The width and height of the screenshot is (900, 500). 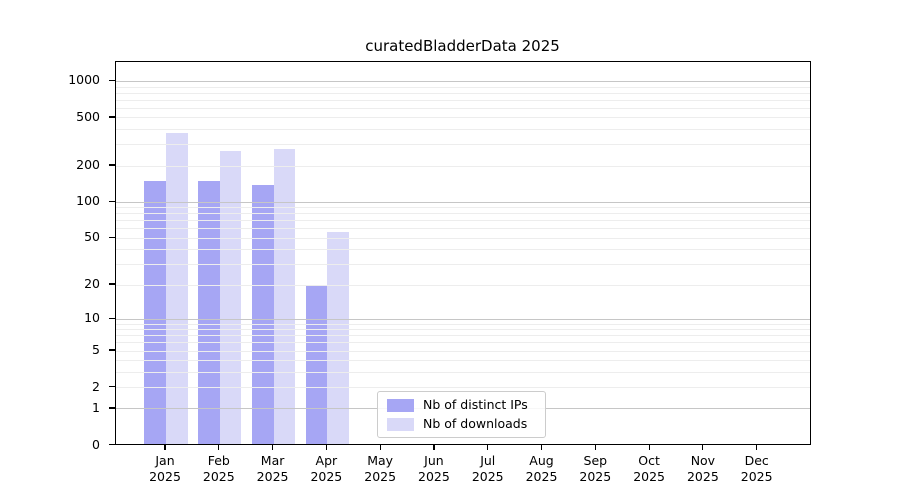 What do you see at coordinates (177, 288) in the screenshot?
I see `bar-jan-downloads` at bounding box center [177, 288].